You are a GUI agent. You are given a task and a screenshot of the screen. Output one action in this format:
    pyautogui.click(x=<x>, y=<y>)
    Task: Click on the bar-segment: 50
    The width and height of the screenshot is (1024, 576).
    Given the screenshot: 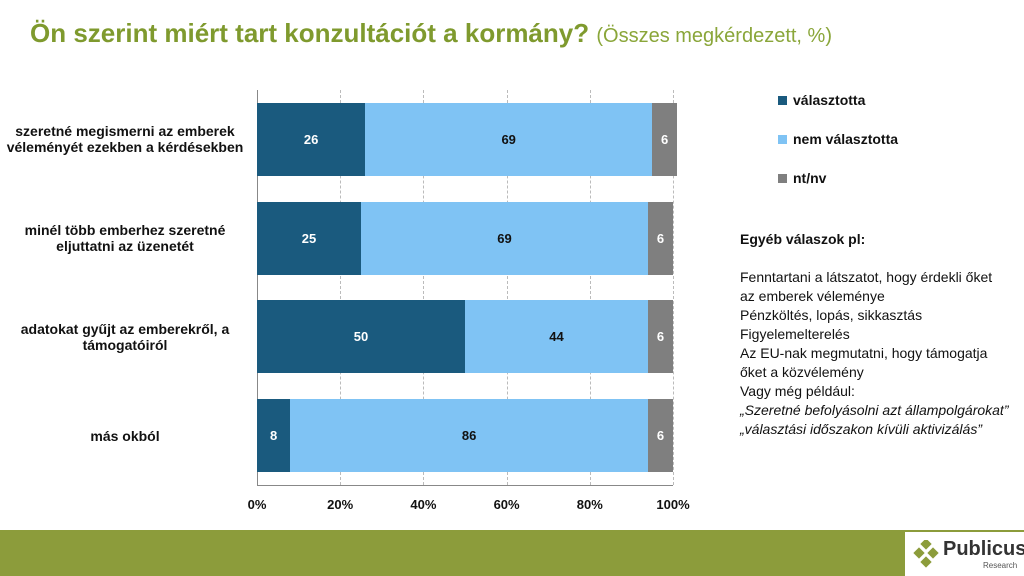 What is the action you would take?
    pyautogui.click(x=361, y=337)
    